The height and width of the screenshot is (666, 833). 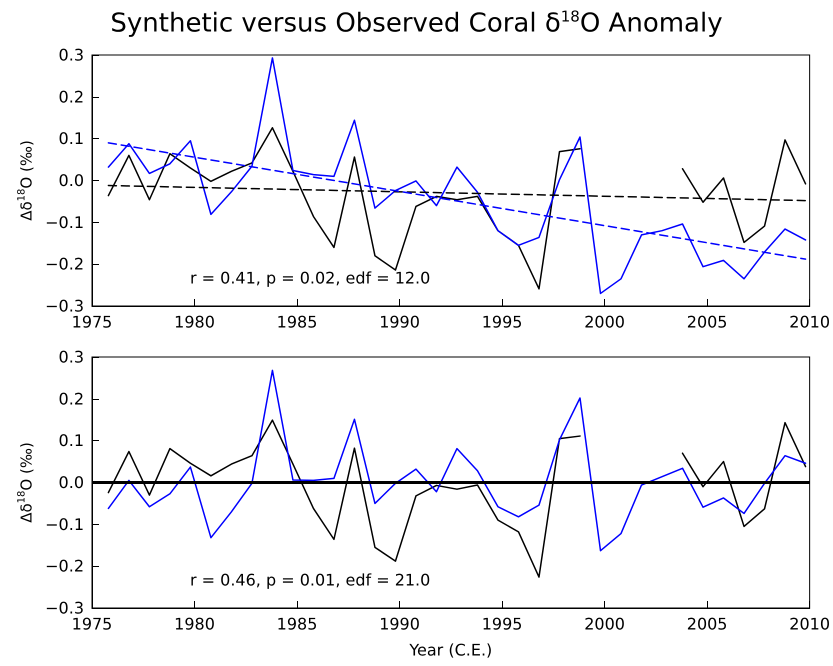 I want to click on x-axis-title: Year (C.E.), so click(x=450, y=650).